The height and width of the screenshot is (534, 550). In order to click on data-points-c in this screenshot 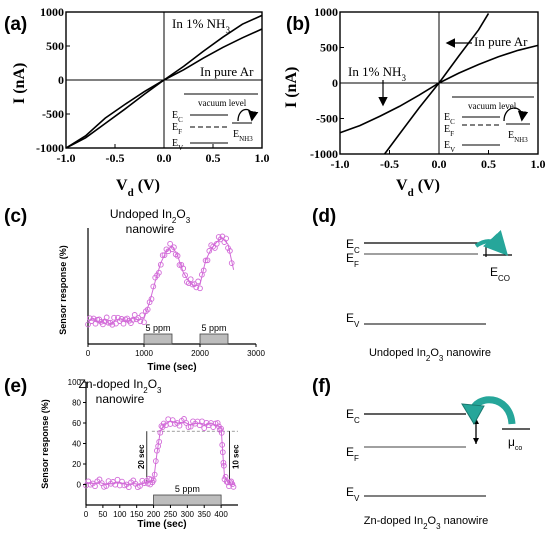, I will do `click(160, 280)`.